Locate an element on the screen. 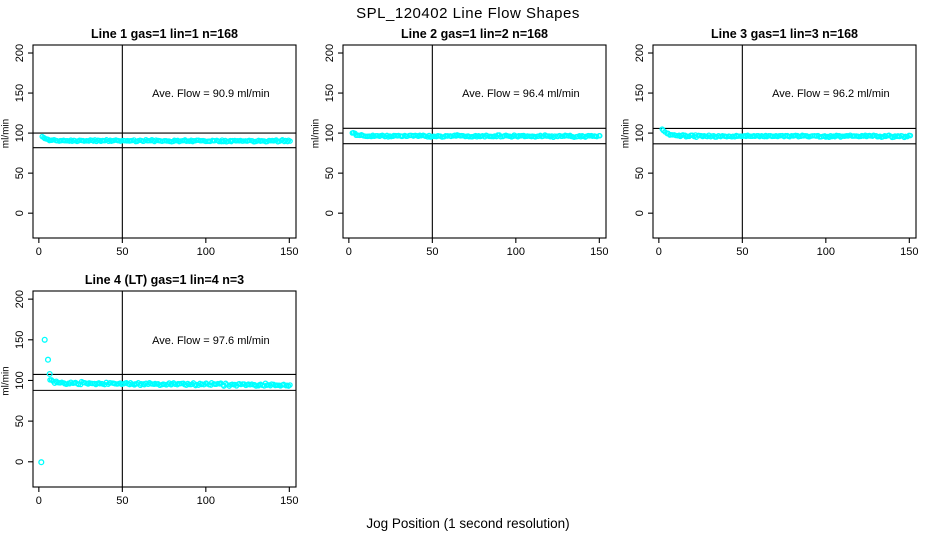 Image resolution: width=936 pixels, height=540 pixels. average-flow-annotation: Ave. Flow = 90.9 ml/min is located at coordinates (210, 94).